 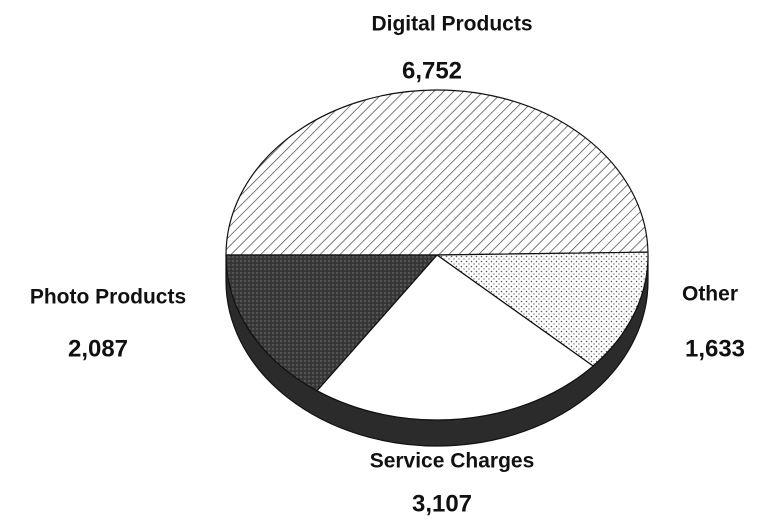 I want to click on slice-label: Digital Products, so click(x=451, y=24).